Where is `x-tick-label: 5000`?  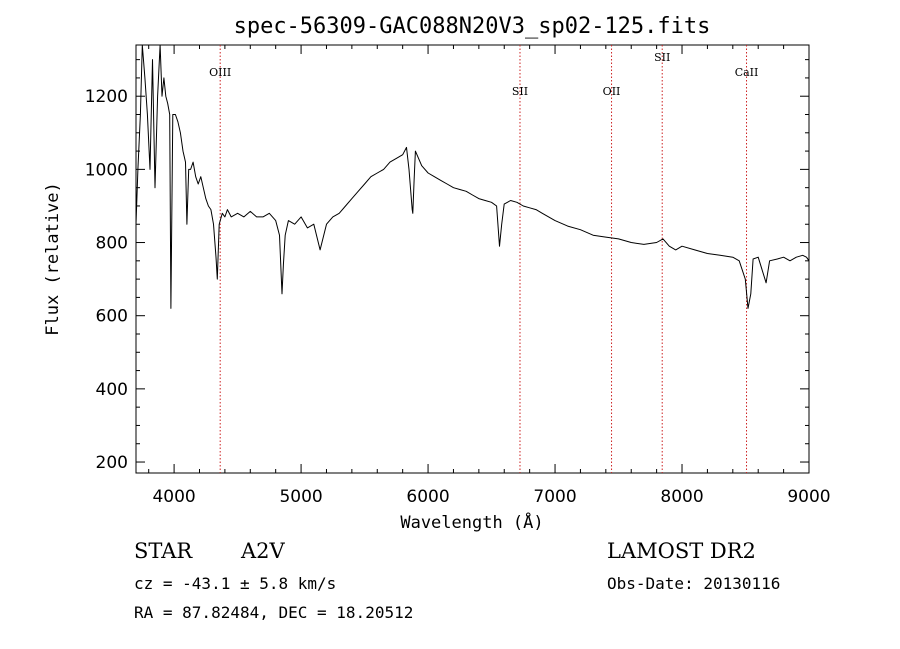 x-tick-label: 5000 is located at coordinates (300, 497).